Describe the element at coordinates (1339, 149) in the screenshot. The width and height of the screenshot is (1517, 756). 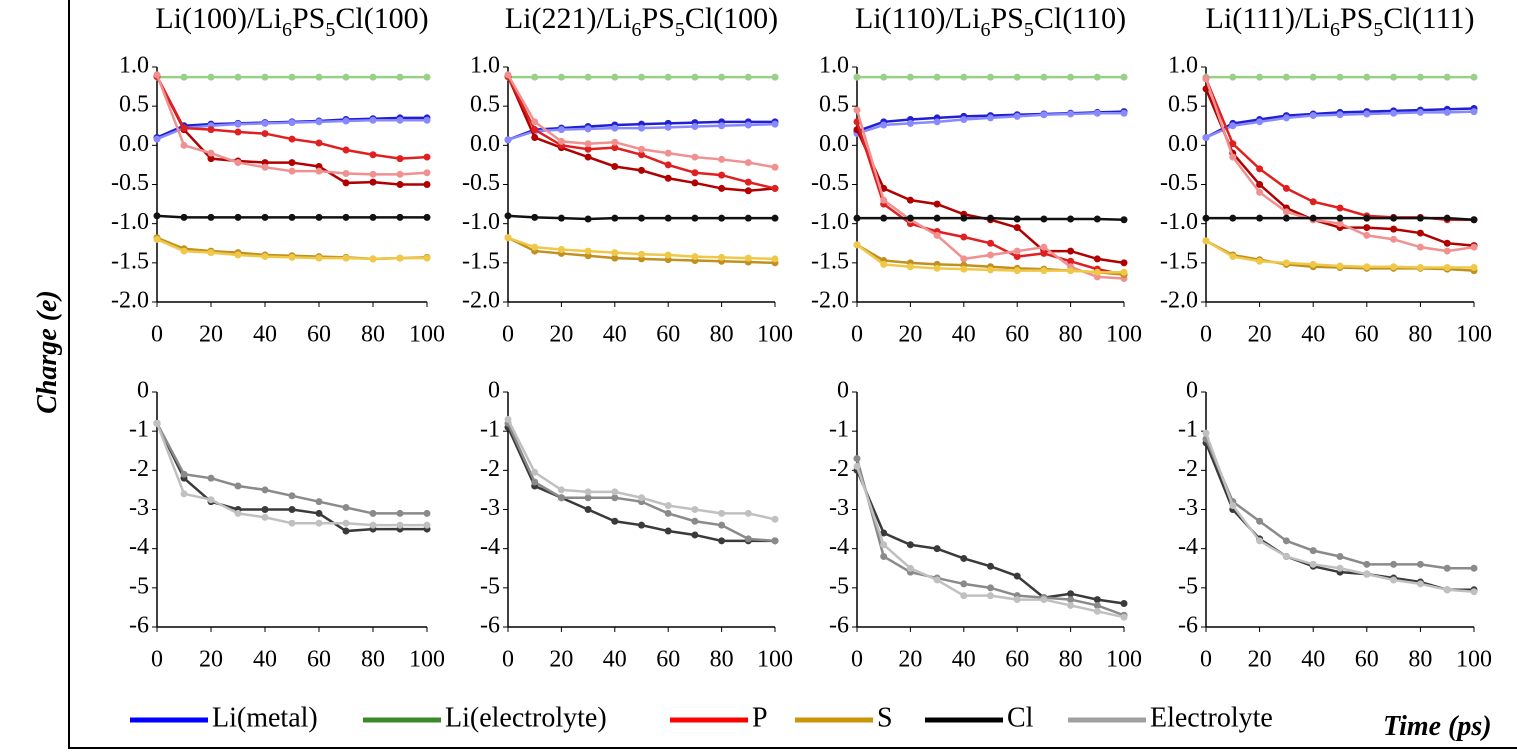
I see `series-line` at that location.